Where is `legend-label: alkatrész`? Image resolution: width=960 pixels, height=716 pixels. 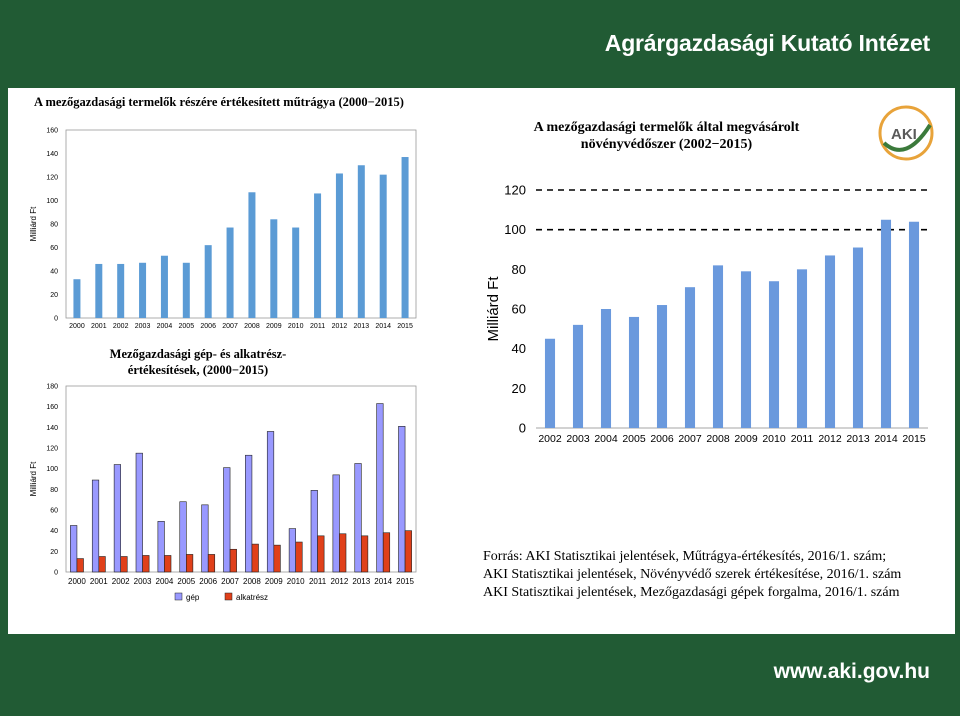
legend-label: alkatrész is located at coordinates (252, 597).